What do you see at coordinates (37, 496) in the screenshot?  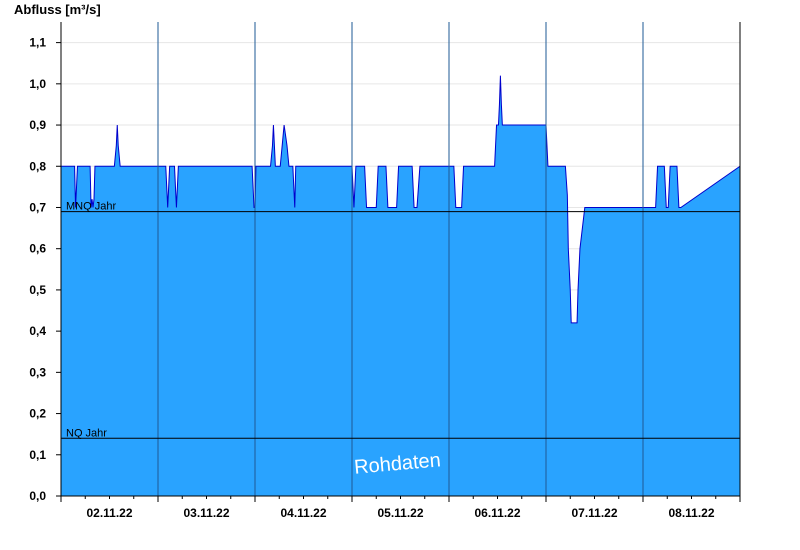 I see `y-tick-label-0: 0,0` at bounding box center [37, 496].